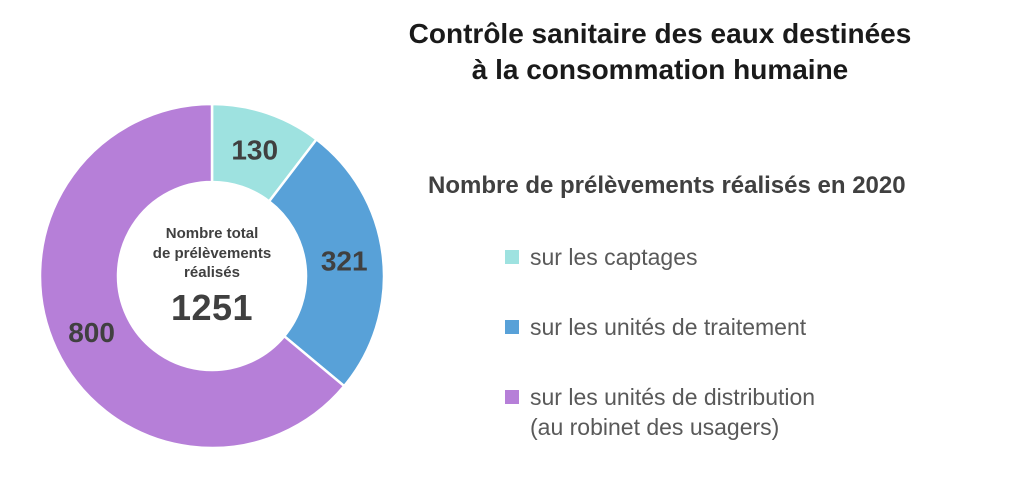 The width and height of the screenshot is (1024, 477). I want to click on center-total-value: 1251, so click(212, 307).